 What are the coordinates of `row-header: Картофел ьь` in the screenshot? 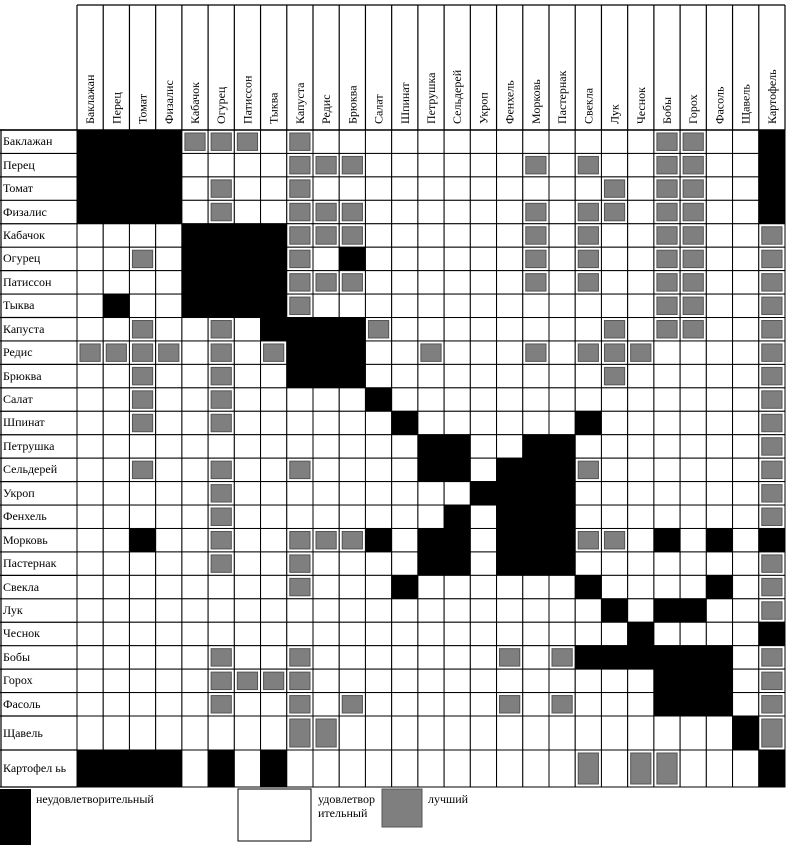 It's located at (35, 768).